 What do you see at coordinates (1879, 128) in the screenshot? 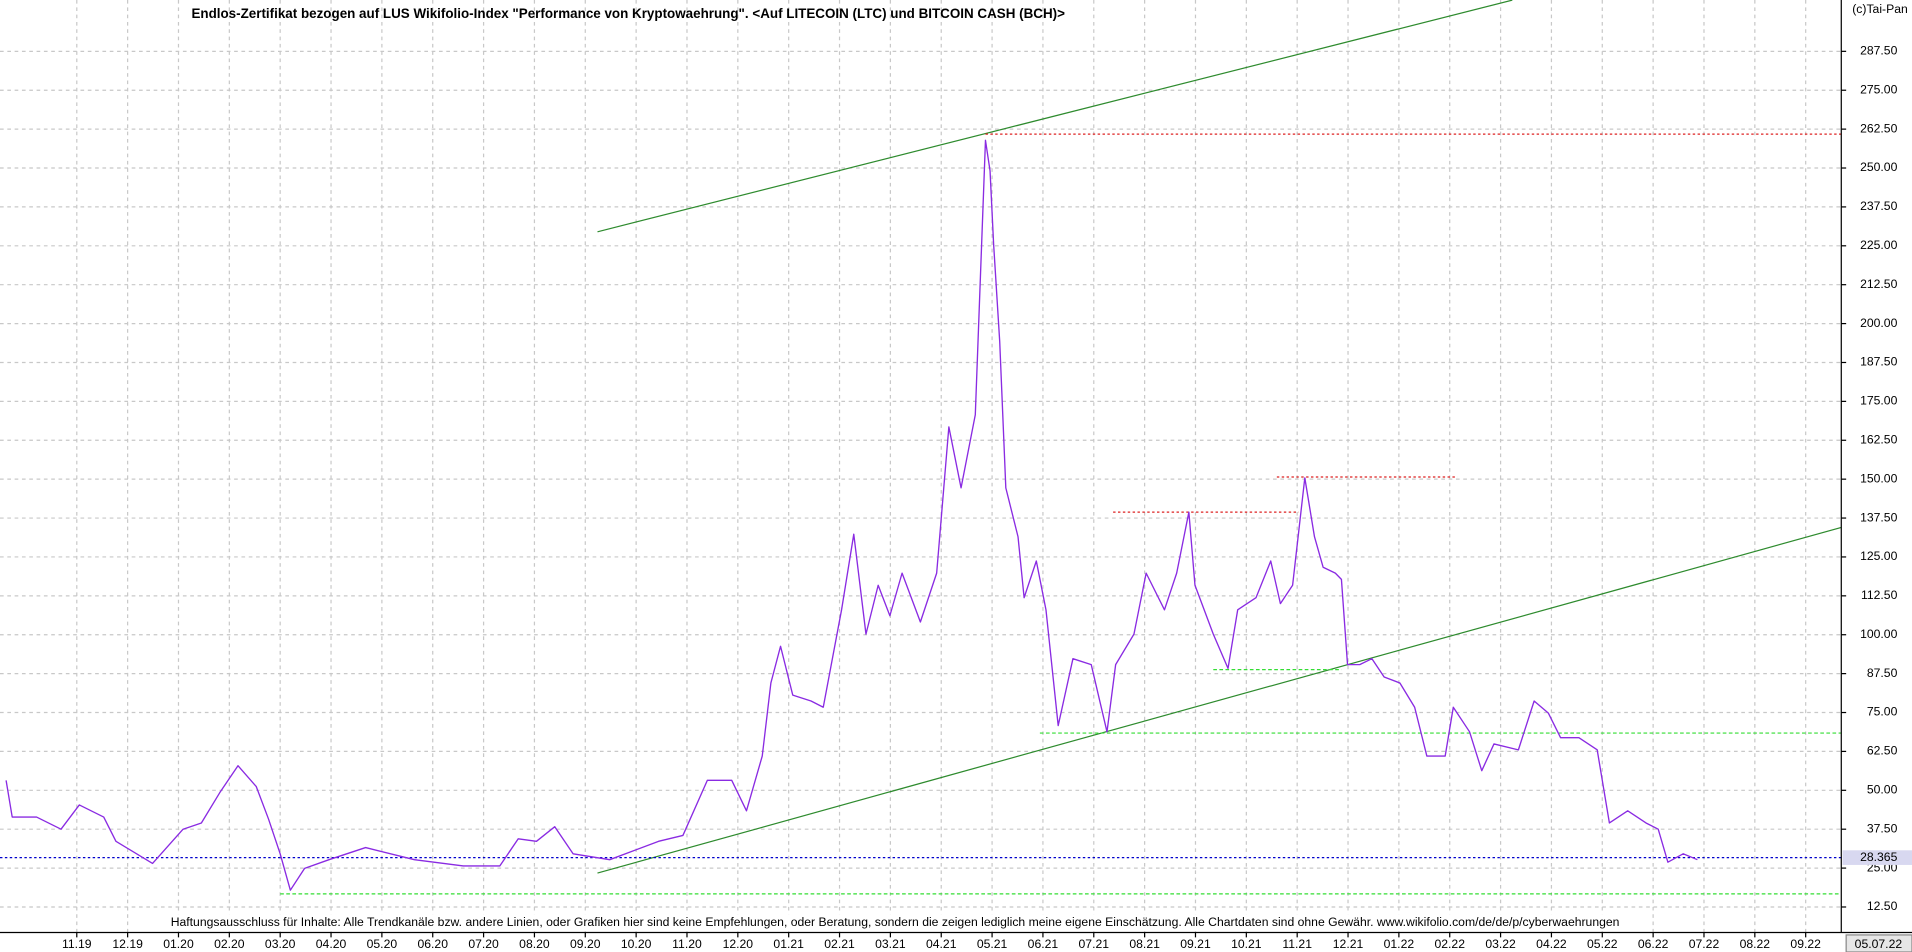
I see `y-tick-label: 262.50` at bounding box center [1879, 128].